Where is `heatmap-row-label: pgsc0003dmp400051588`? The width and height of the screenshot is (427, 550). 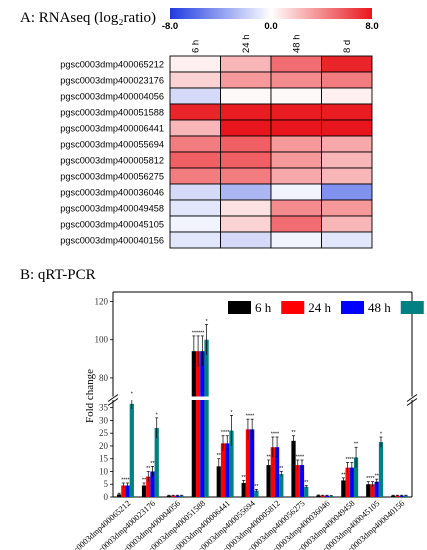
heatmap-row-label: pgsc0003dmp400051588 is located at coordinates (112, 112).